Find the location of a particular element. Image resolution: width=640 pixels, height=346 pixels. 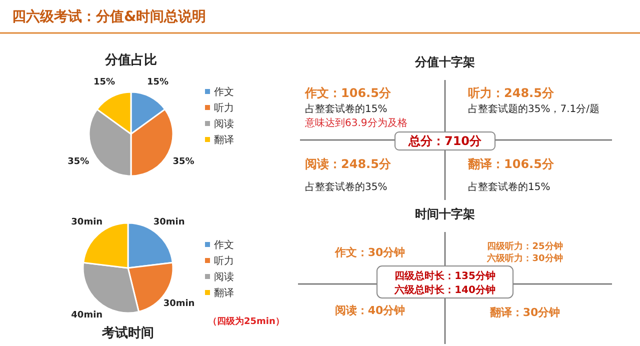

text: 占整套试题的35%，7.1分/题 is located at coordinates (534, 109).